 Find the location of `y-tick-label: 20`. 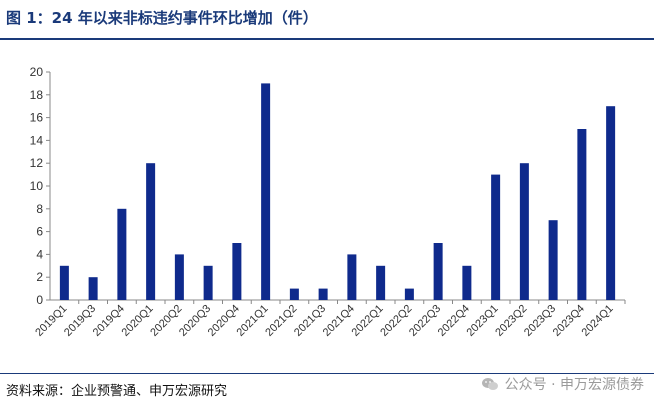

y-tick-label: 20 is located at coordinates (37, 72).